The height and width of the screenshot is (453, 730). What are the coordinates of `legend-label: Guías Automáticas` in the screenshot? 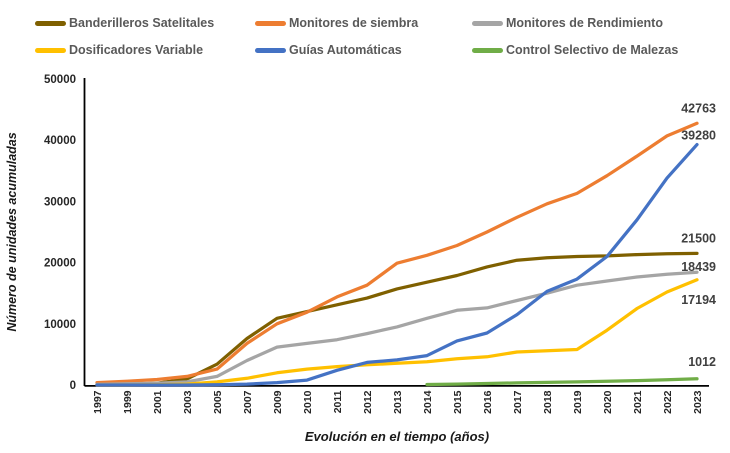 It's located at (345, 50).